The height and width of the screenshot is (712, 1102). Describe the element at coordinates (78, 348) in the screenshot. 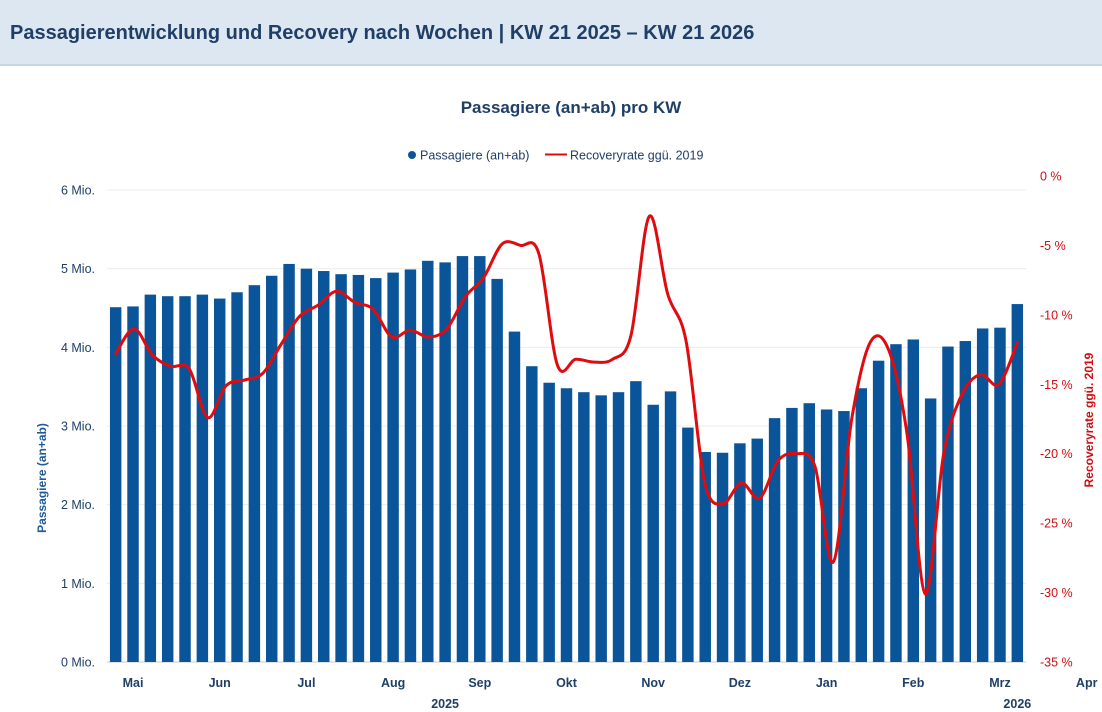

I see `y-left-tick-label: 4 Mio.` at that location.